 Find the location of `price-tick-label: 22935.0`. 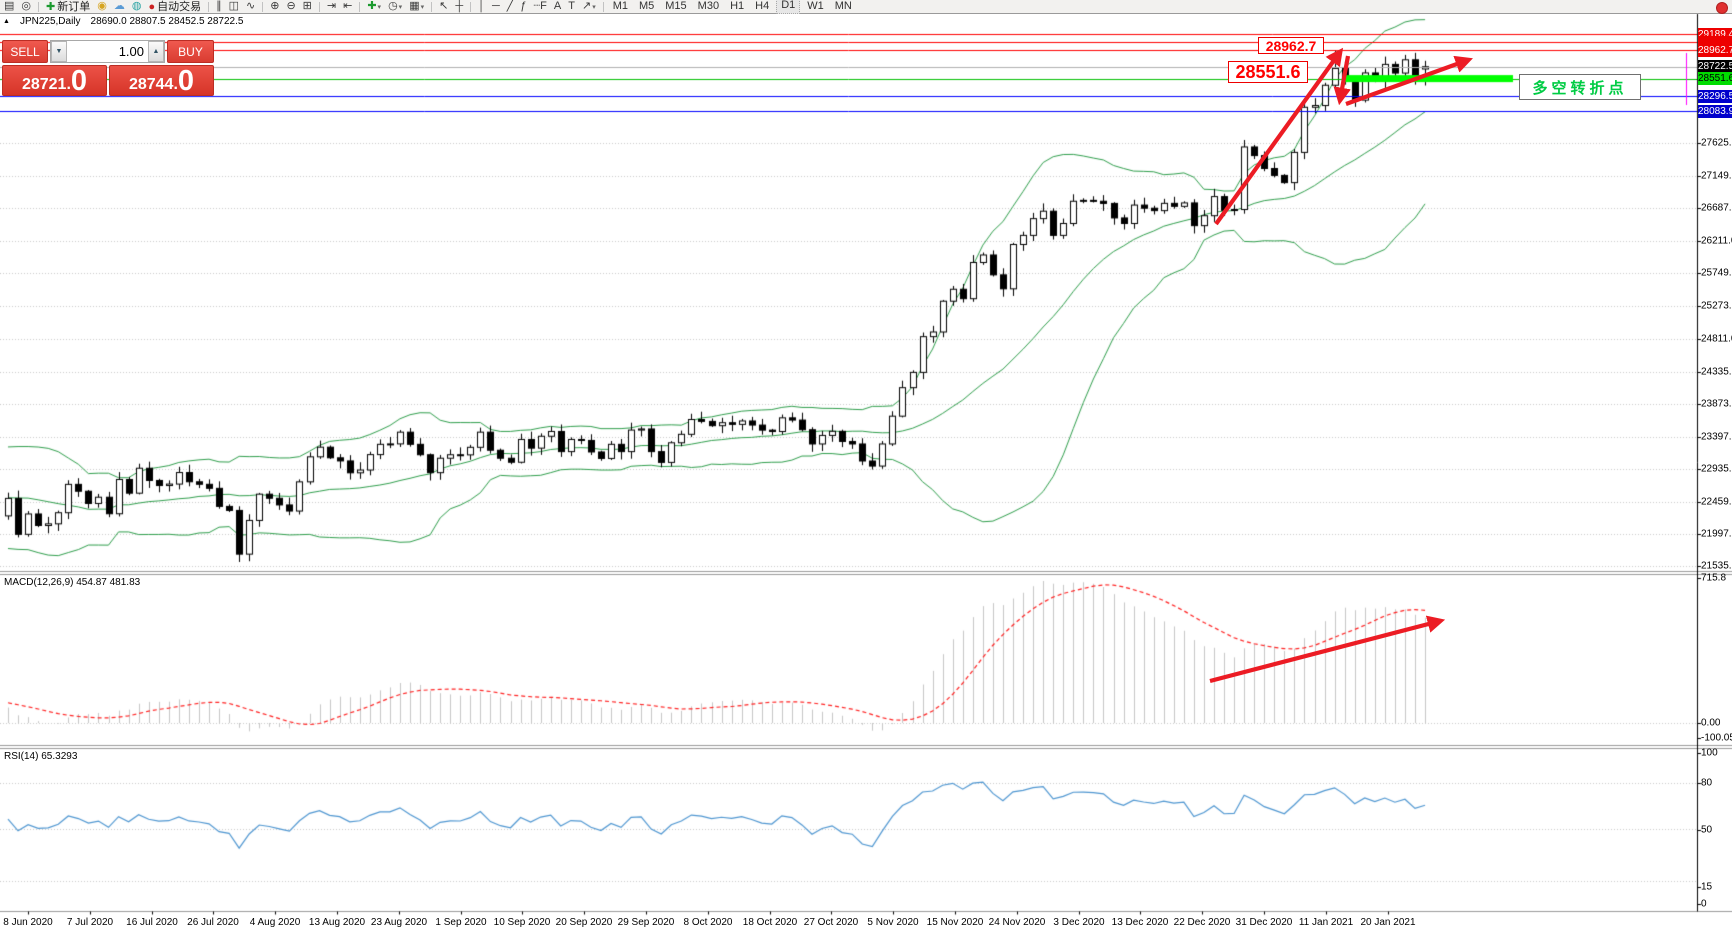

price-tick-label: 22935.0 is located at coordinates (1716, 469).